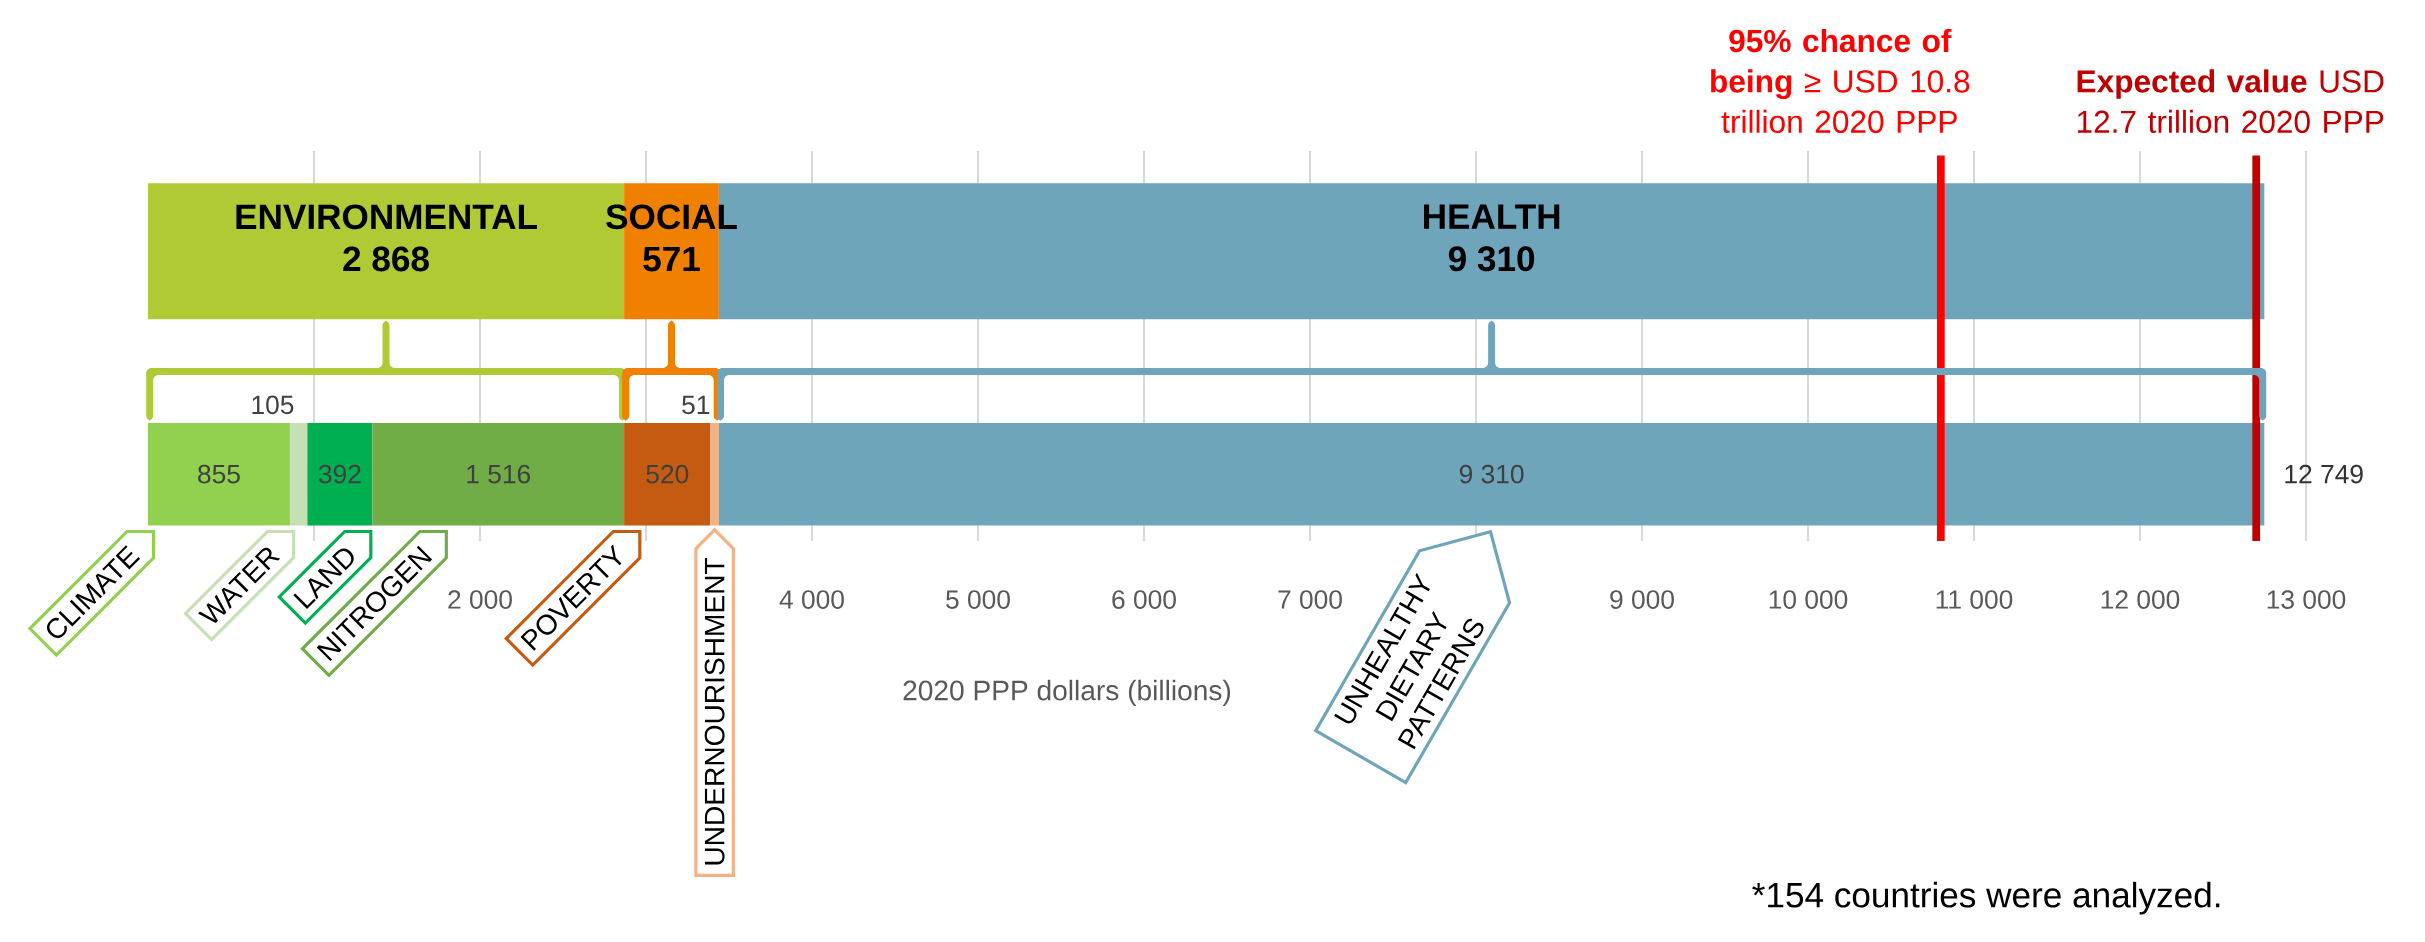  Describe the element at coordinates (273, 405) in the screenshot. I see `data-label: 105` at that location.